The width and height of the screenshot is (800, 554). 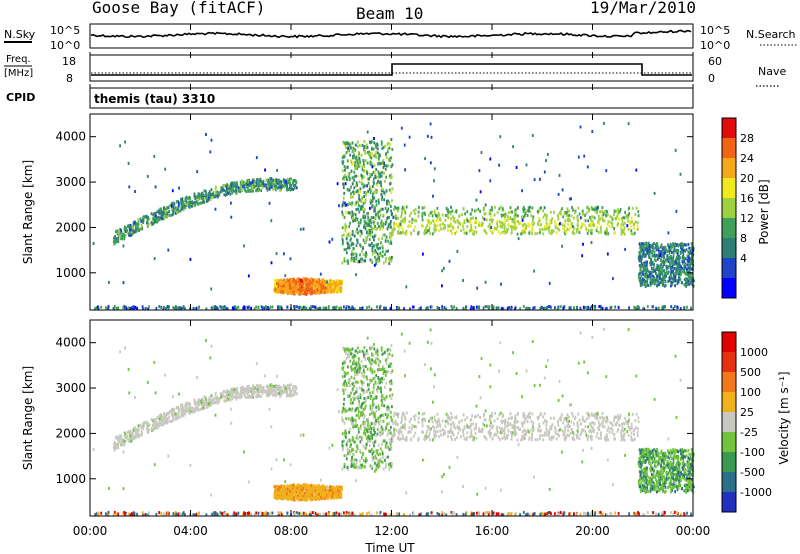 What do you see at coordinates (401, 37) in the screenshot?
I see `noise-panel: N.Sky 10^5 10^0 10^5 10^0 N.Search` at bounding box center [401, 37].